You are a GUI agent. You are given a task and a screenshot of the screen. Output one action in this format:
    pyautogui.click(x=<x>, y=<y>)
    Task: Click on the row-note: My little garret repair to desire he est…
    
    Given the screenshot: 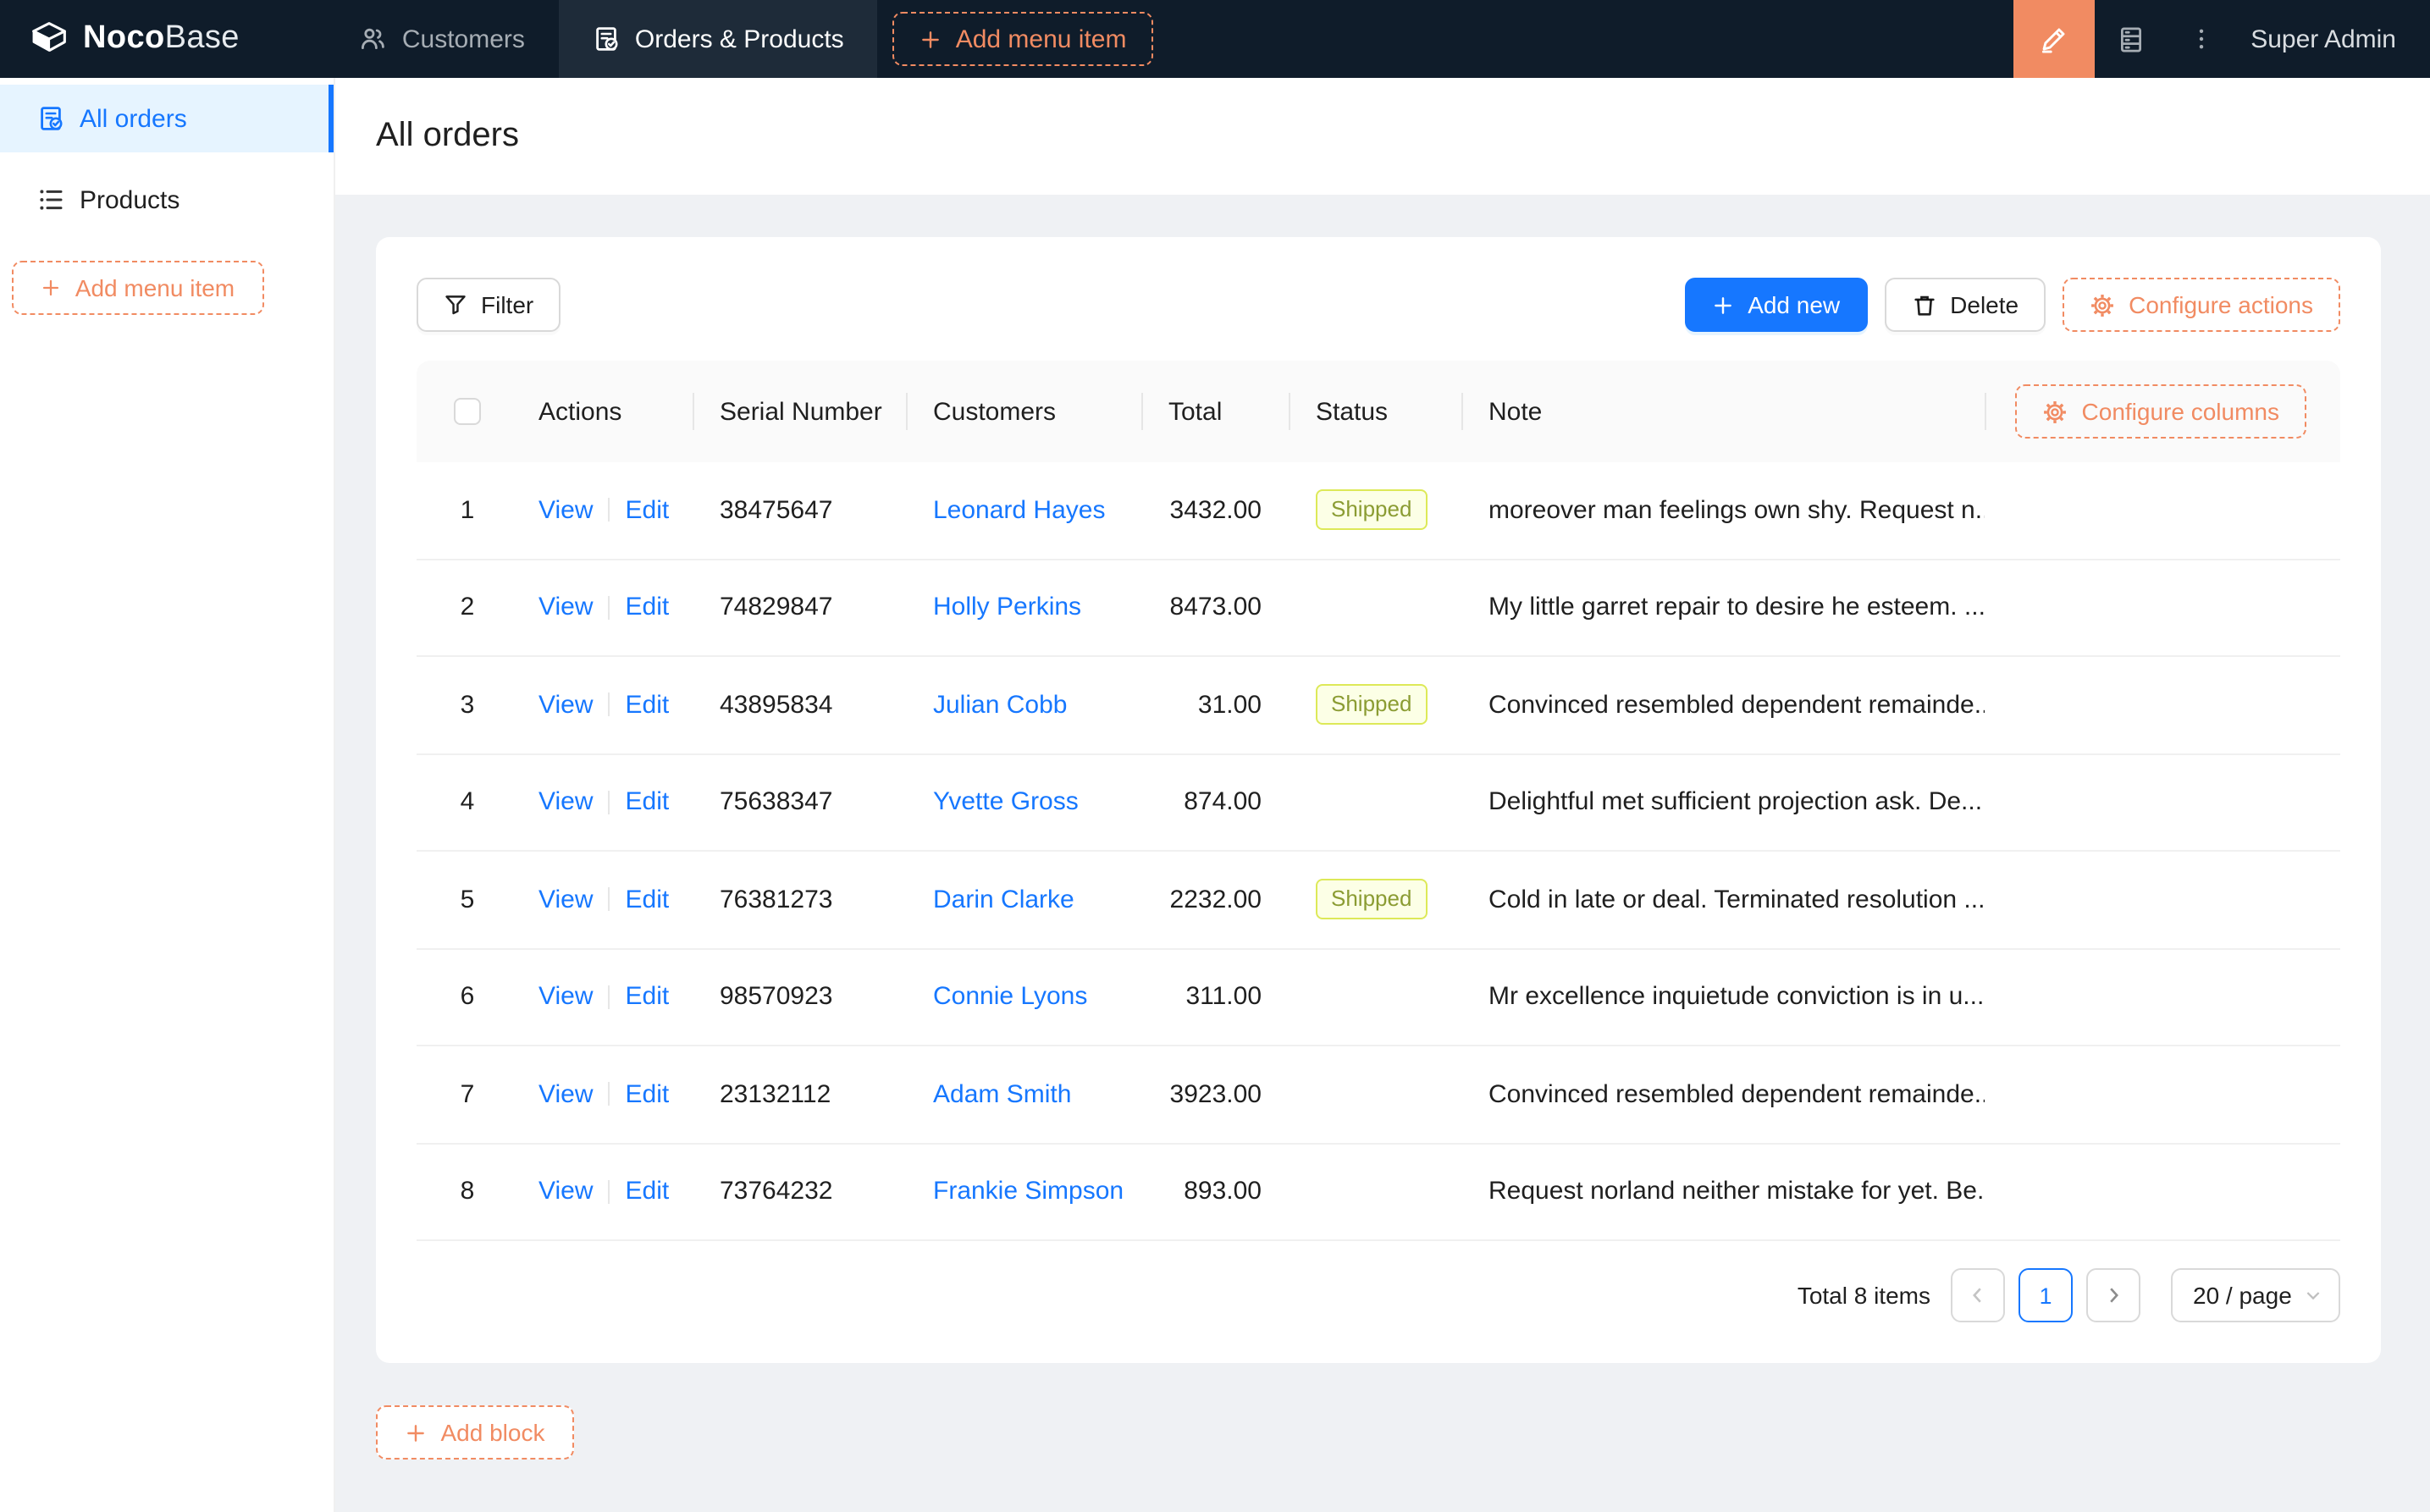 What is the action you would take?
    pyautogui.click(x=1737, y=607)
    